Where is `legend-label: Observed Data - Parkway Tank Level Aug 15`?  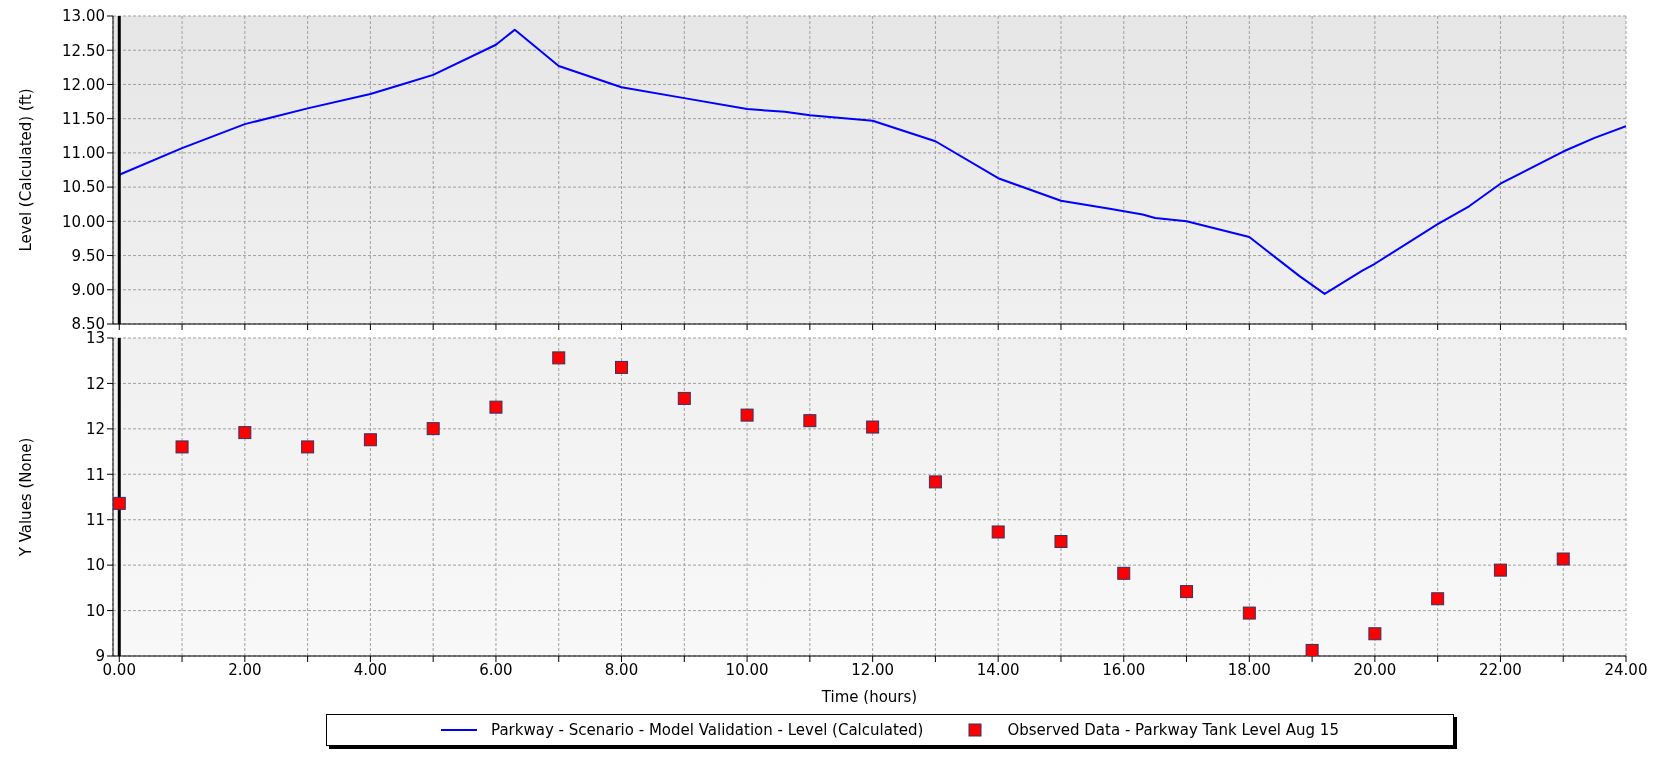 legend-label: Observed Data - Parkway Tank Level Aug 15 is located at coordinates (1173, 730).